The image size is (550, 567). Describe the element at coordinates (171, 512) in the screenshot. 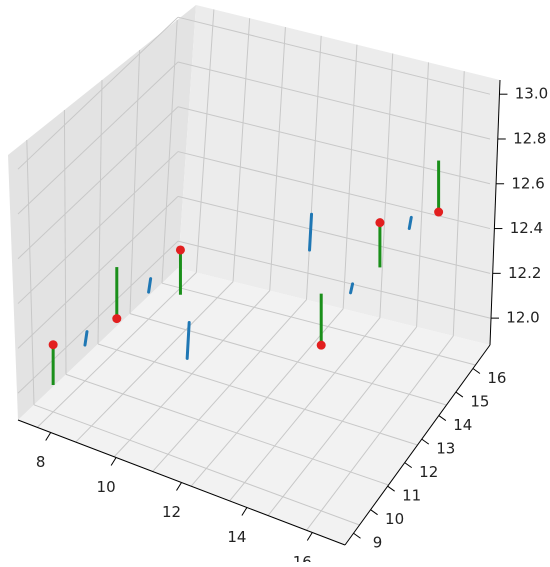

I see `x-tick-label: 12` at that location.